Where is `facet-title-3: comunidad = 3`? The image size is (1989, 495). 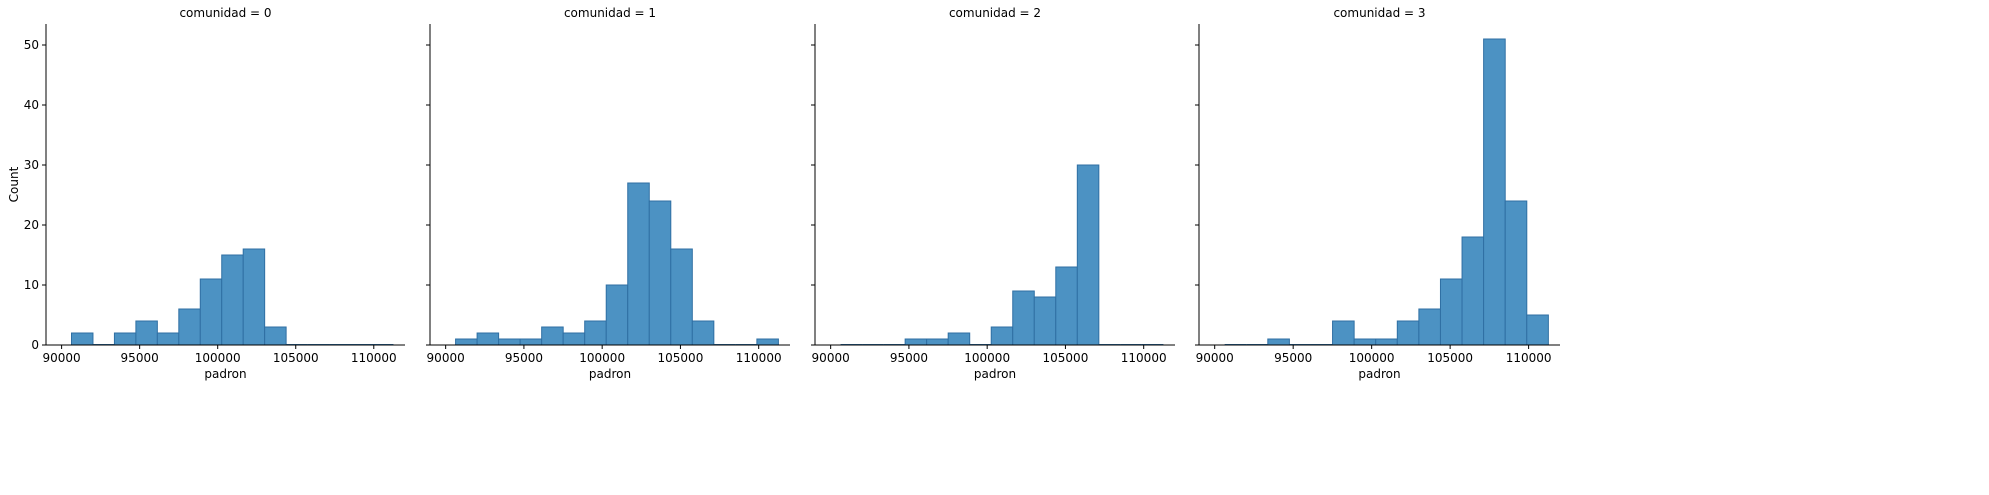 facet-title-3: comunidad = 3 is located at coordinates (1379, 13).